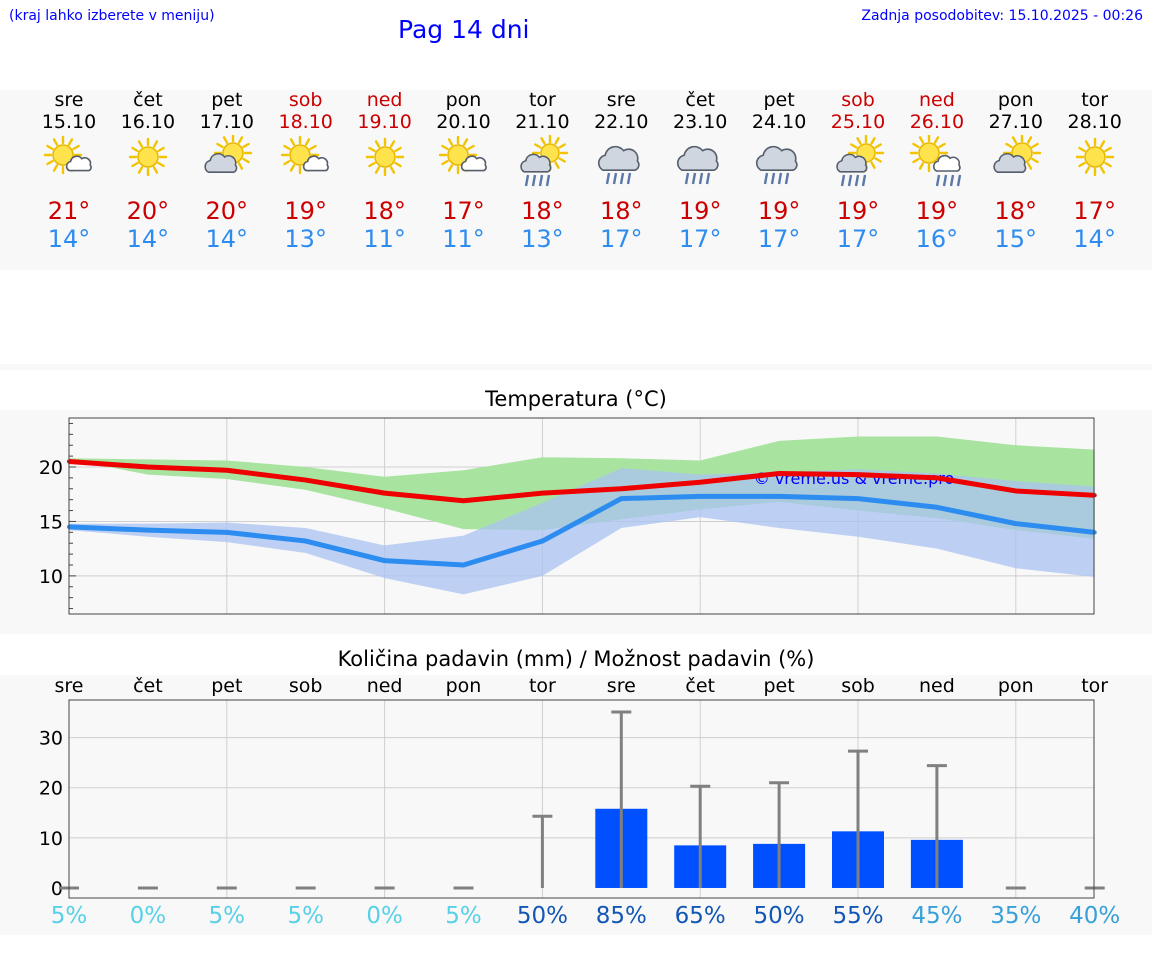 This screenshot has height=975, width=1152. I want to click on precip-day-label: ned, so click(384, 686).